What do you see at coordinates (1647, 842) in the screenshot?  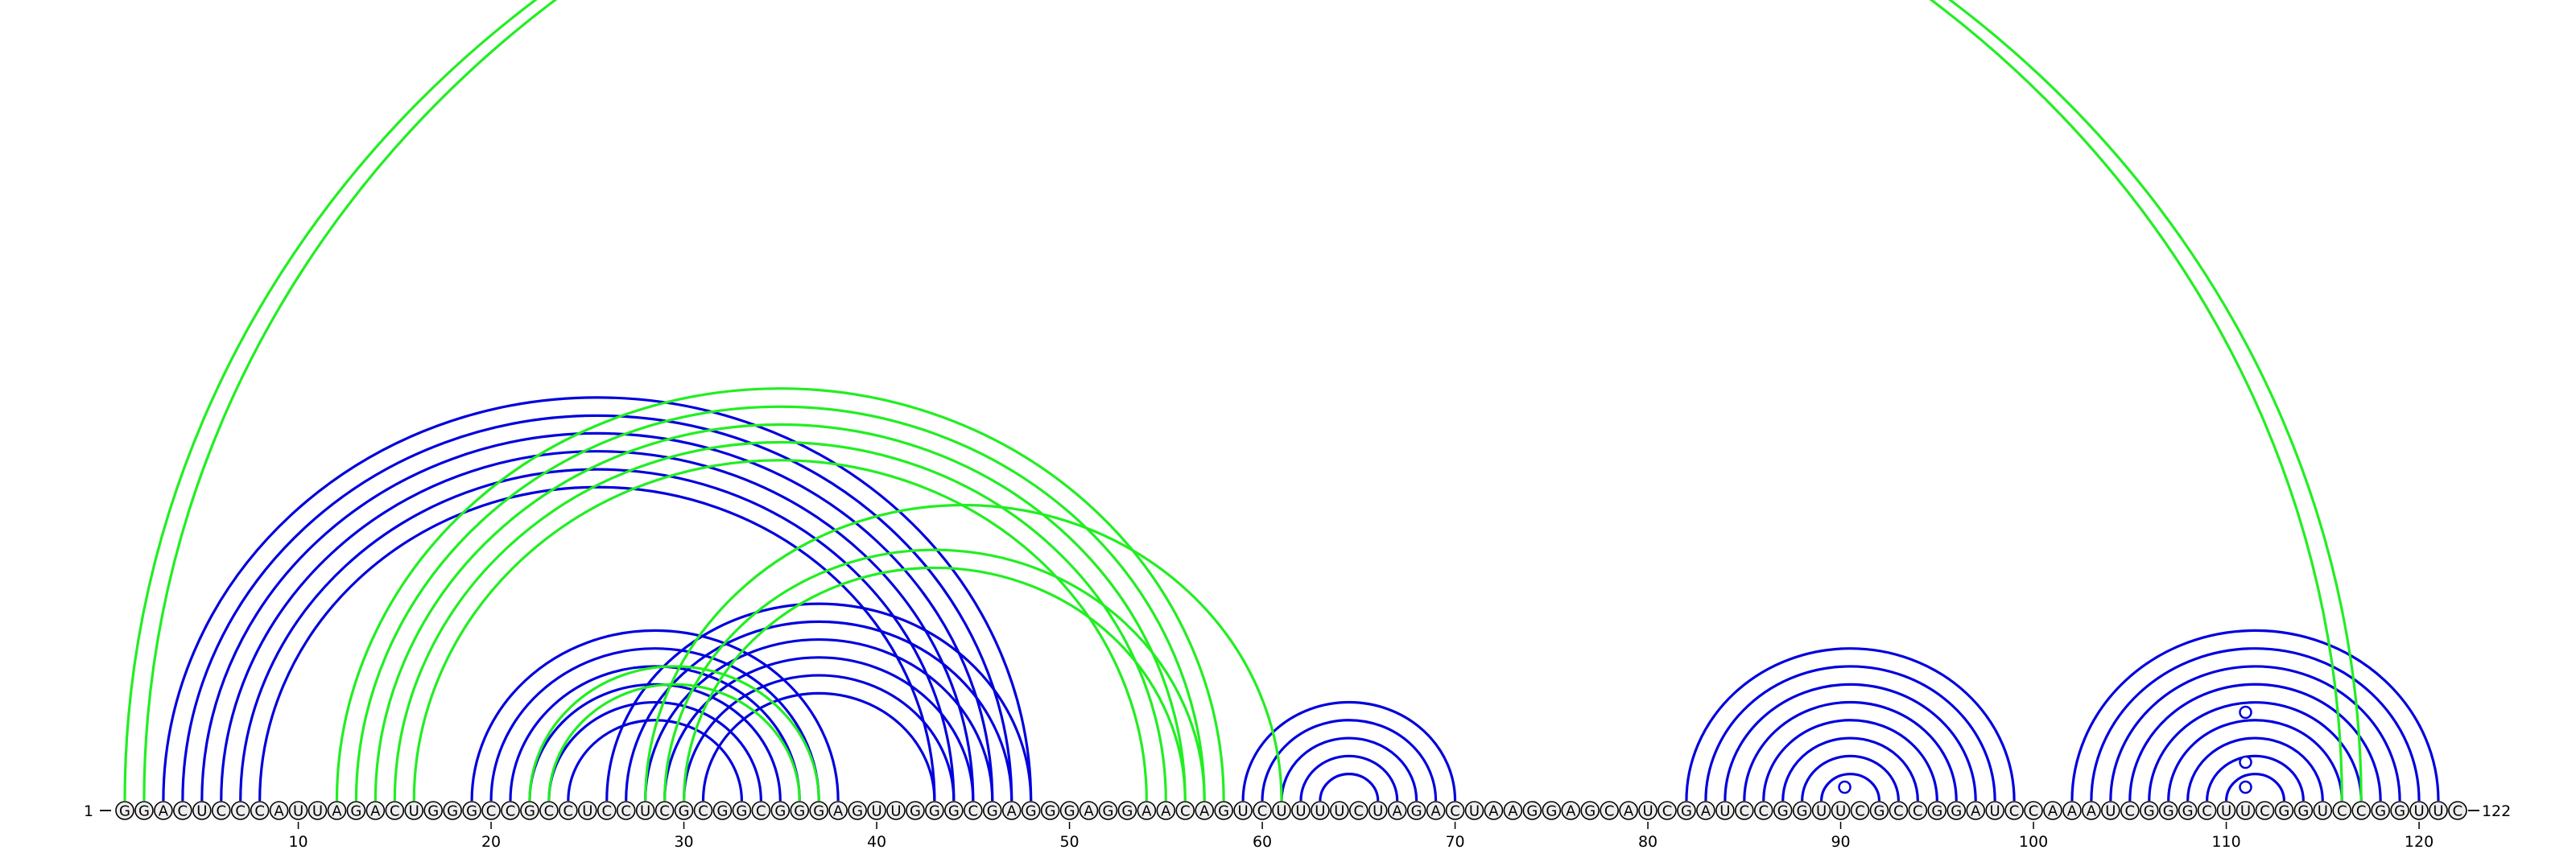 I see `tick-label: 80` at bounding box center [1647, 842].